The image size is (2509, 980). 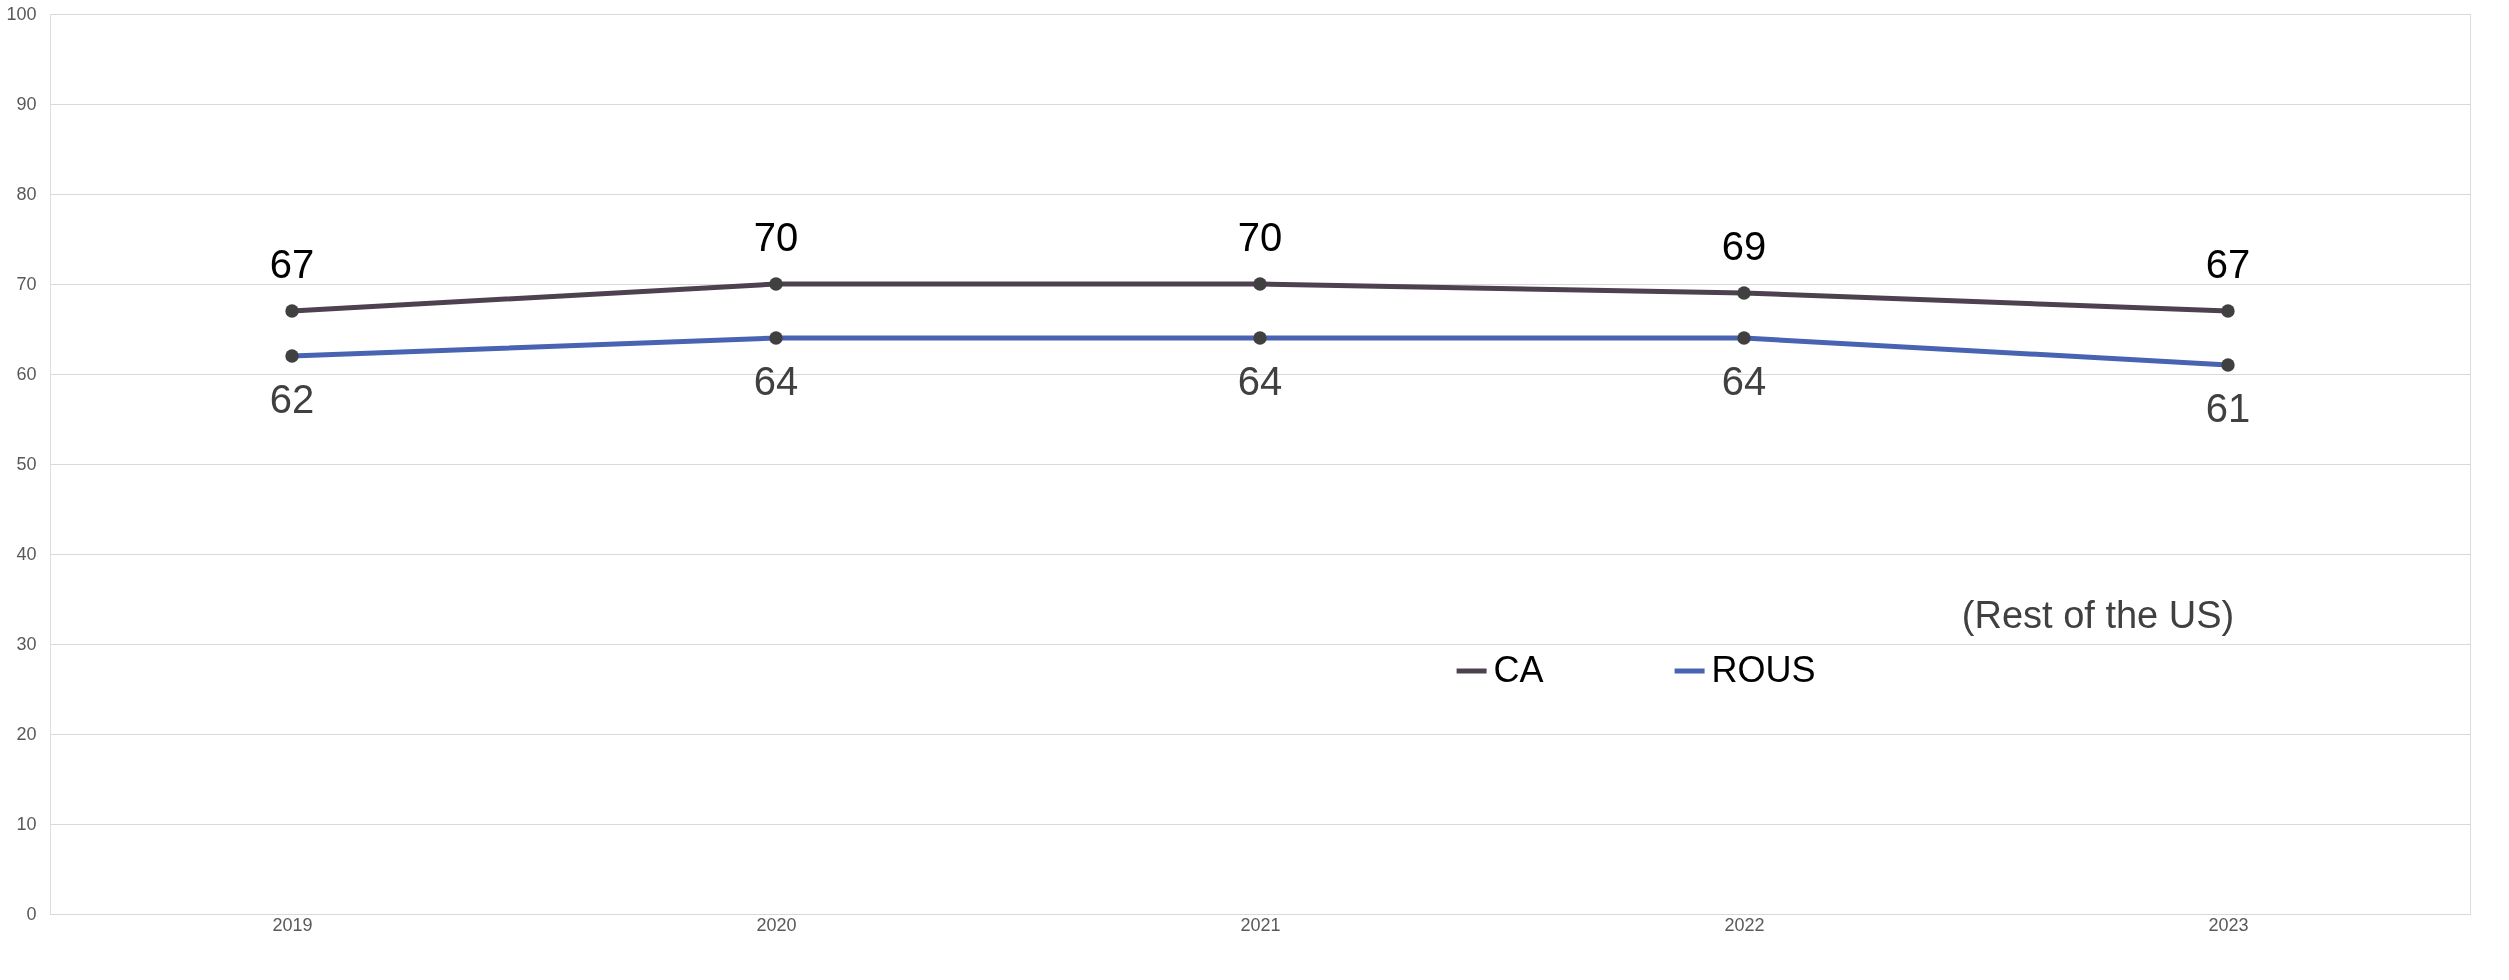 I want to click on data-label: 62, so click(x=292, y=399).